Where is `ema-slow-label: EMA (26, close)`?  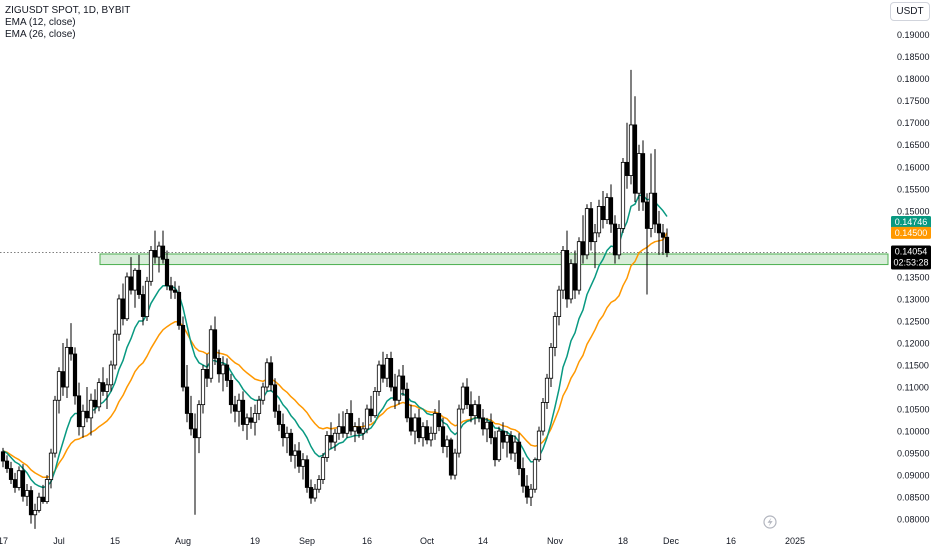 ema-slow-label: EMA (26, close) is located at coordinates (40, 34).